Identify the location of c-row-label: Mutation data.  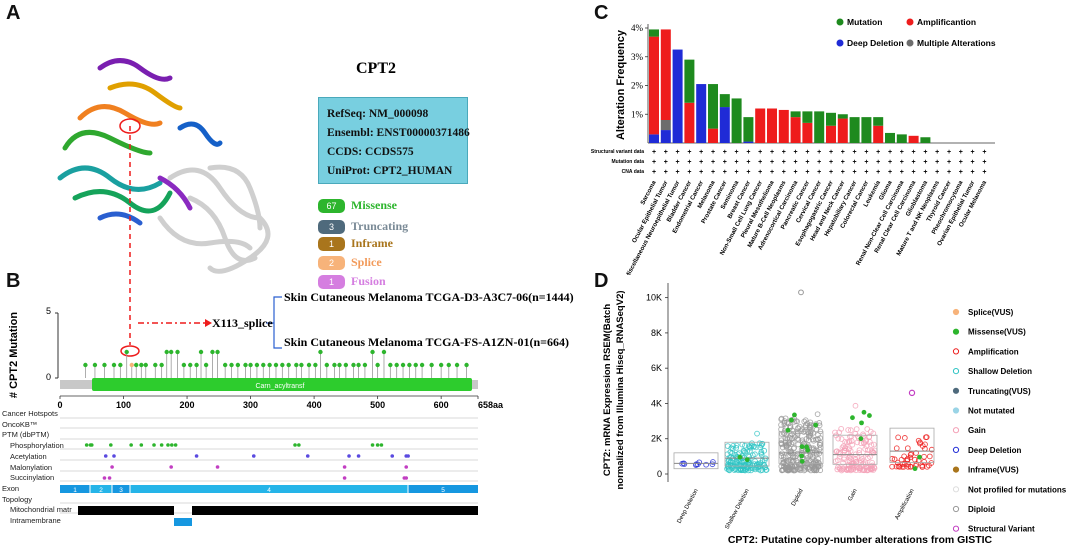
(628, 162).